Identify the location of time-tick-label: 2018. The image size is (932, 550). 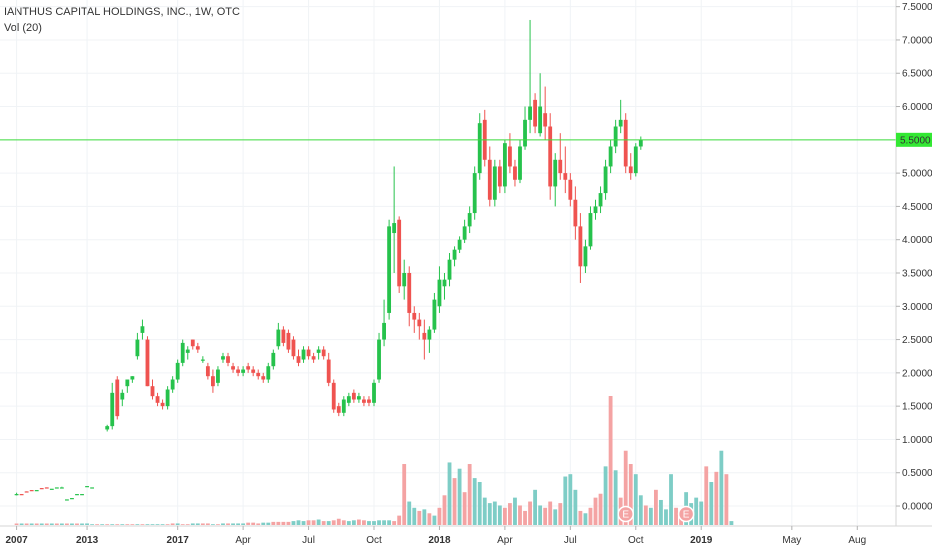
(439, 540).